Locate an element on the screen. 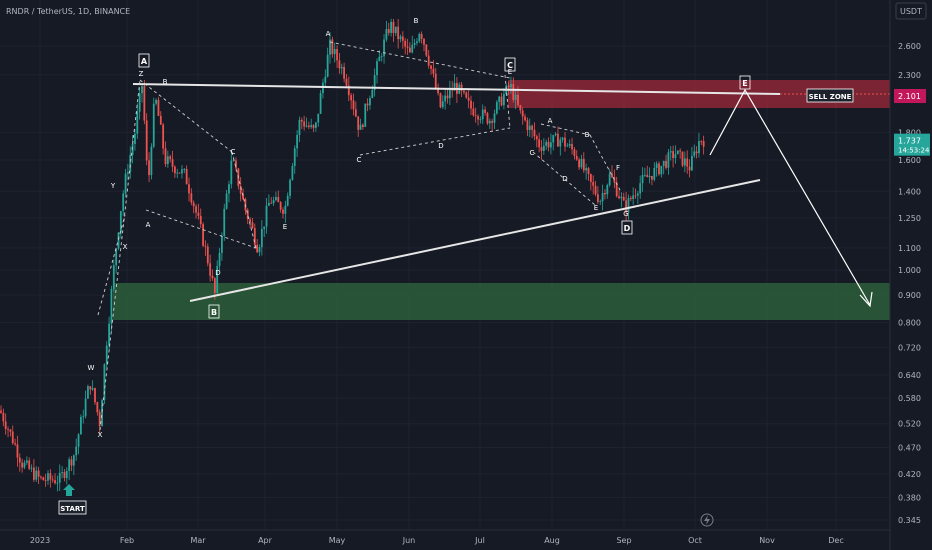 Image resolution: width=932 pixels, height=550 pixels. price-tick: 1.600 is located at coordinates (909, 160).